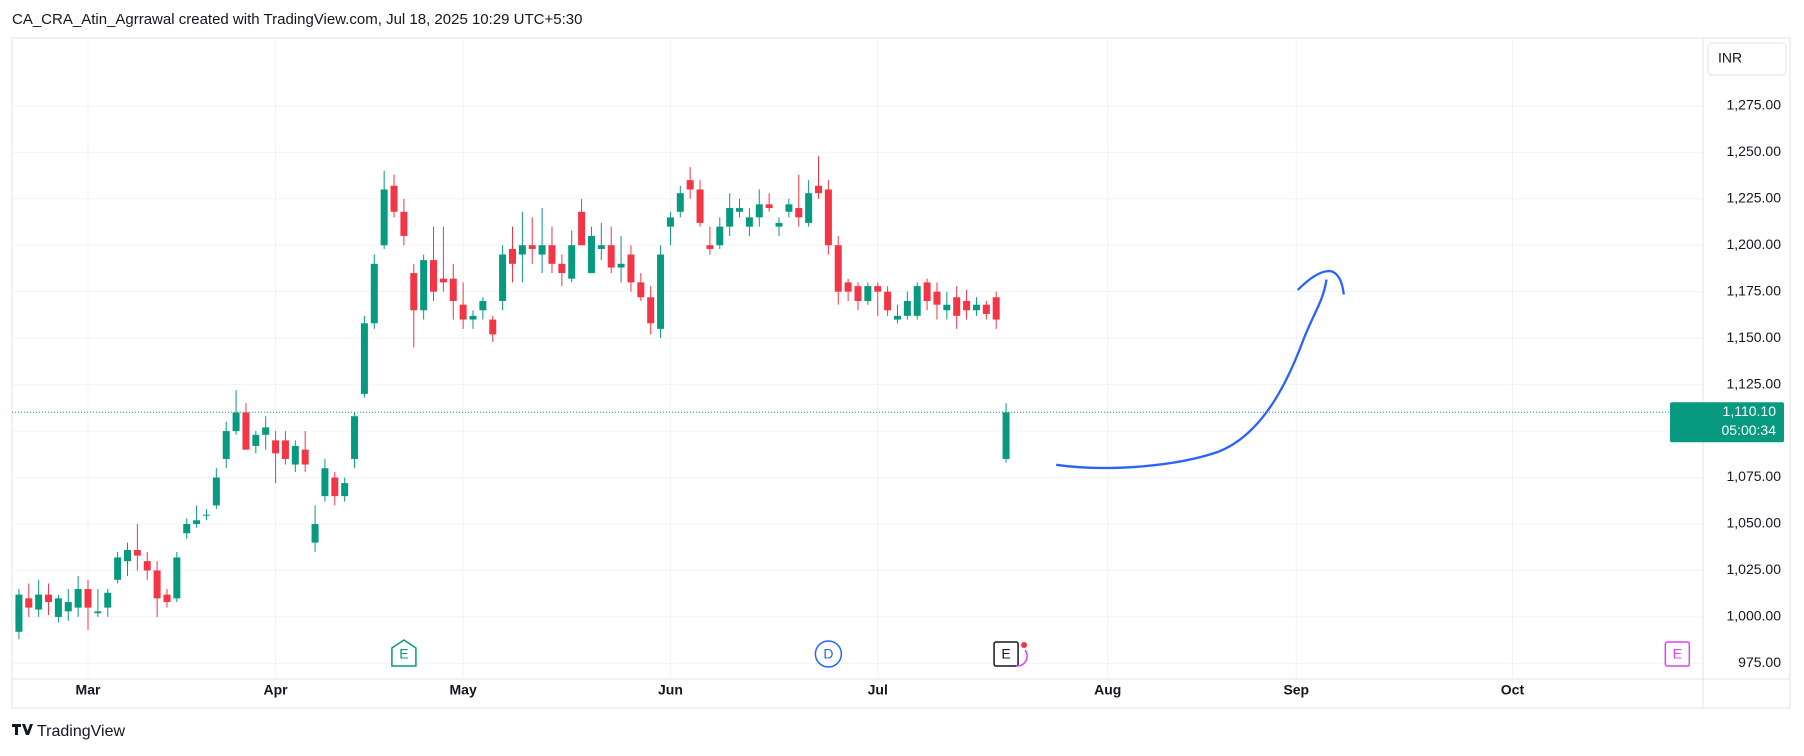 This screenshot has height=756, width=1804. Describe the element at coordinates (878, 690) in the screenshot. I see `x-tick-label: Jul` at that location.